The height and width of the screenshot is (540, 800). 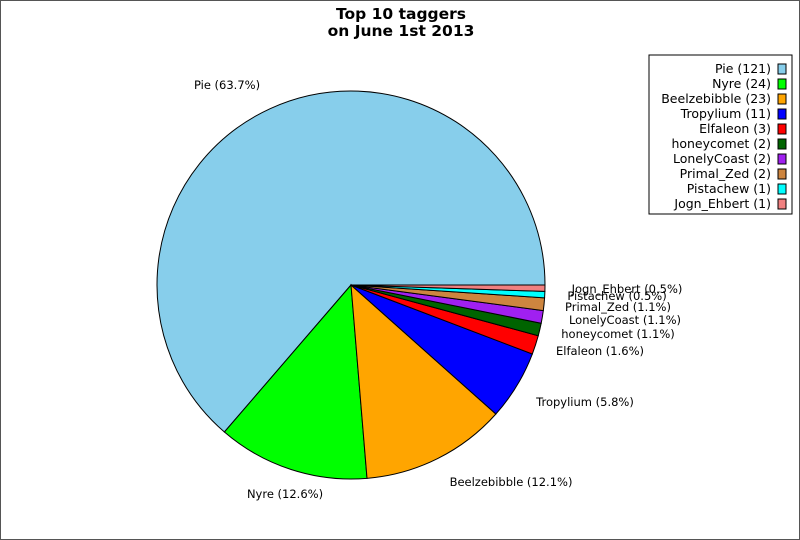 I want to click on legend-swatch-primal-zed, so click(x=782, y=174).